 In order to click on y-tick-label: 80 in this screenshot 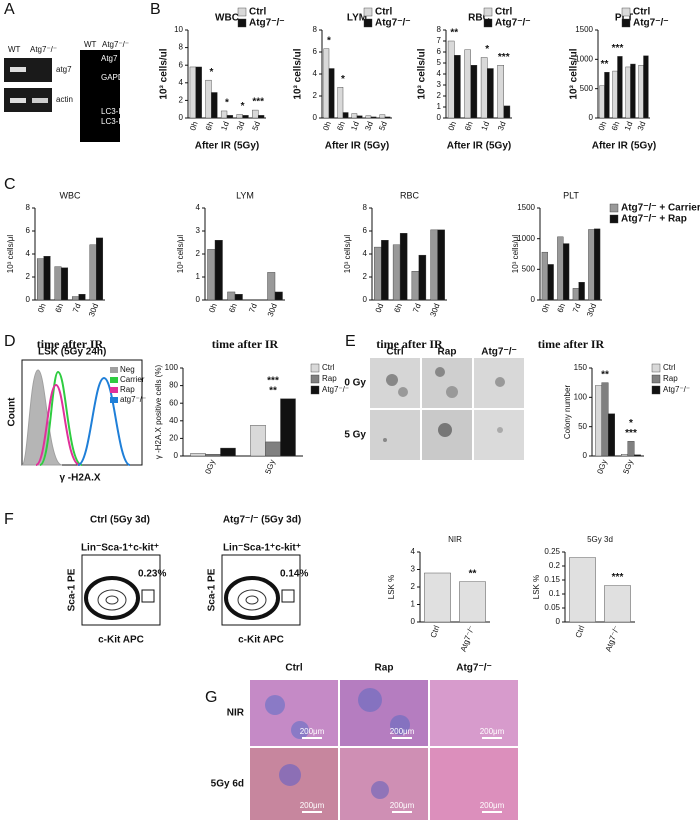, I will do `click(173, 385)`.